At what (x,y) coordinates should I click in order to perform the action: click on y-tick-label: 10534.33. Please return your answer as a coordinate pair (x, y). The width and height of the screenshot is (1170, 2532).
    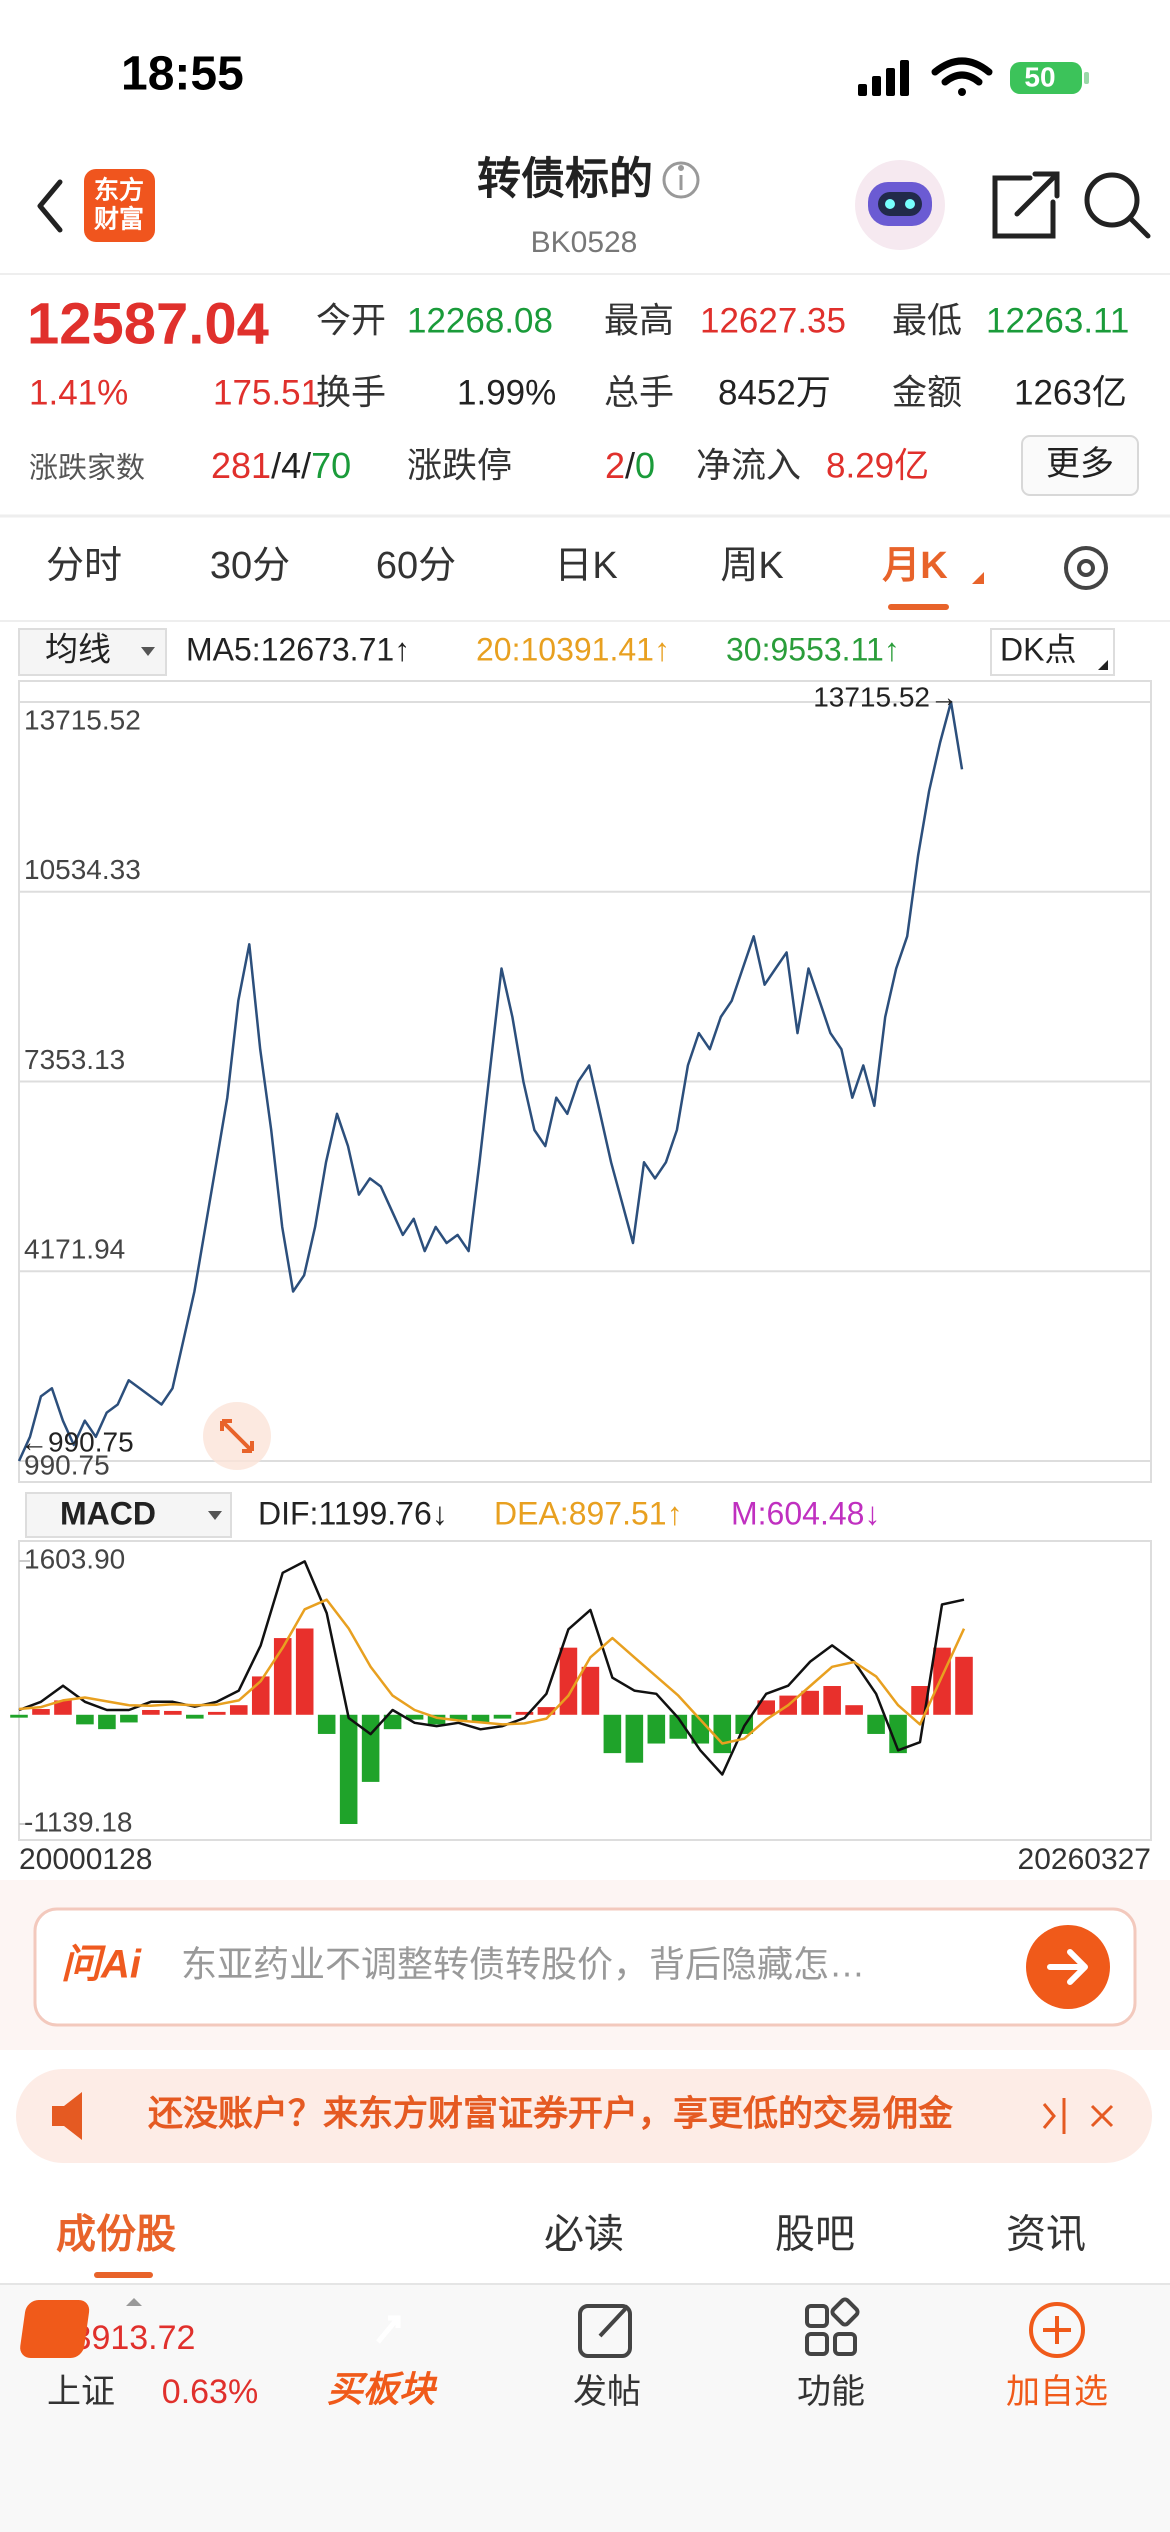
    Looking at the image, I should click on (82, 869).